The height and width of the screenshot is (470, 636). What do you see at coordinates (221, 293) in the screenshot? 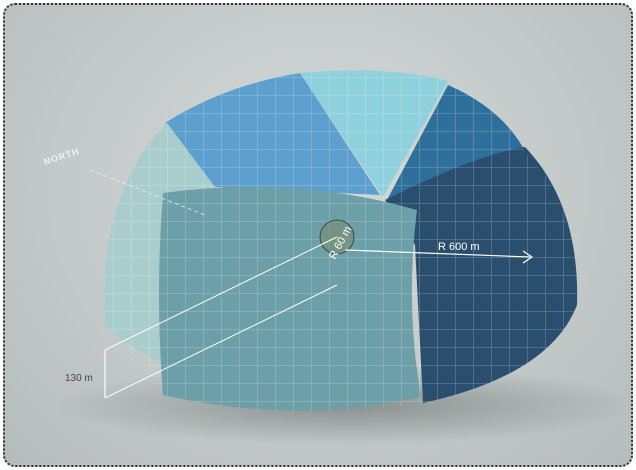
I see `axis-line` at bounding box center [221, 293].